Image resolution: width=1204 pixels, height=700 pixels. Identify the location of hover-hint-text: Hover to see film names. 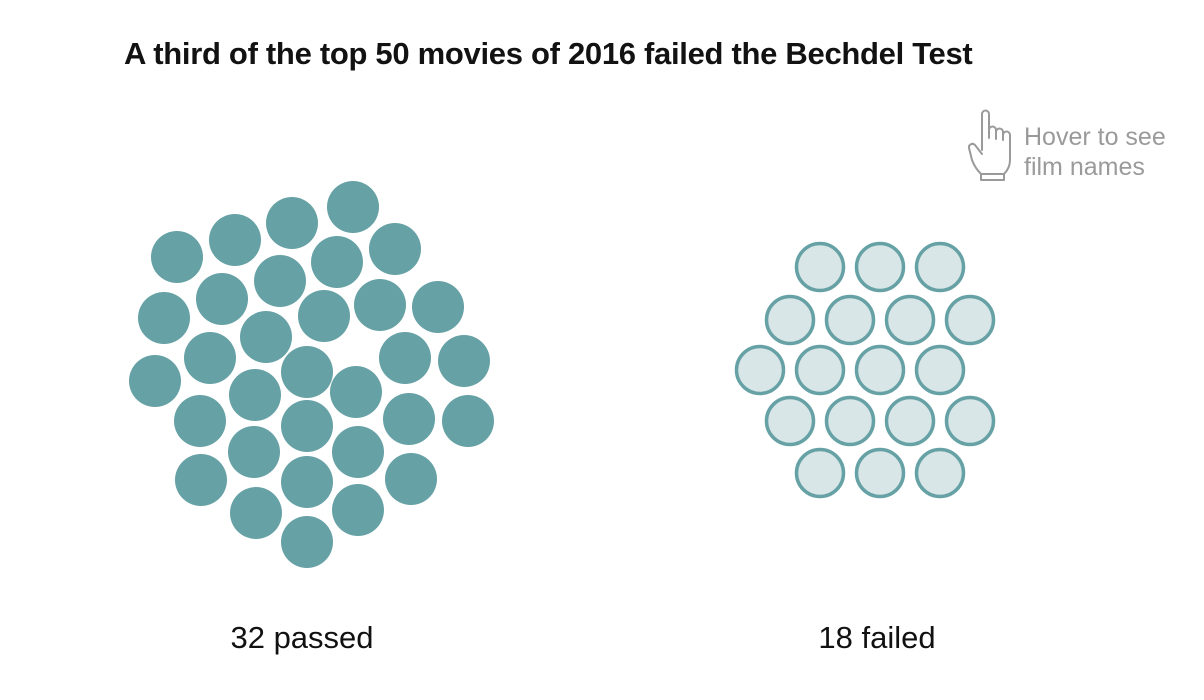
(1095, 152).